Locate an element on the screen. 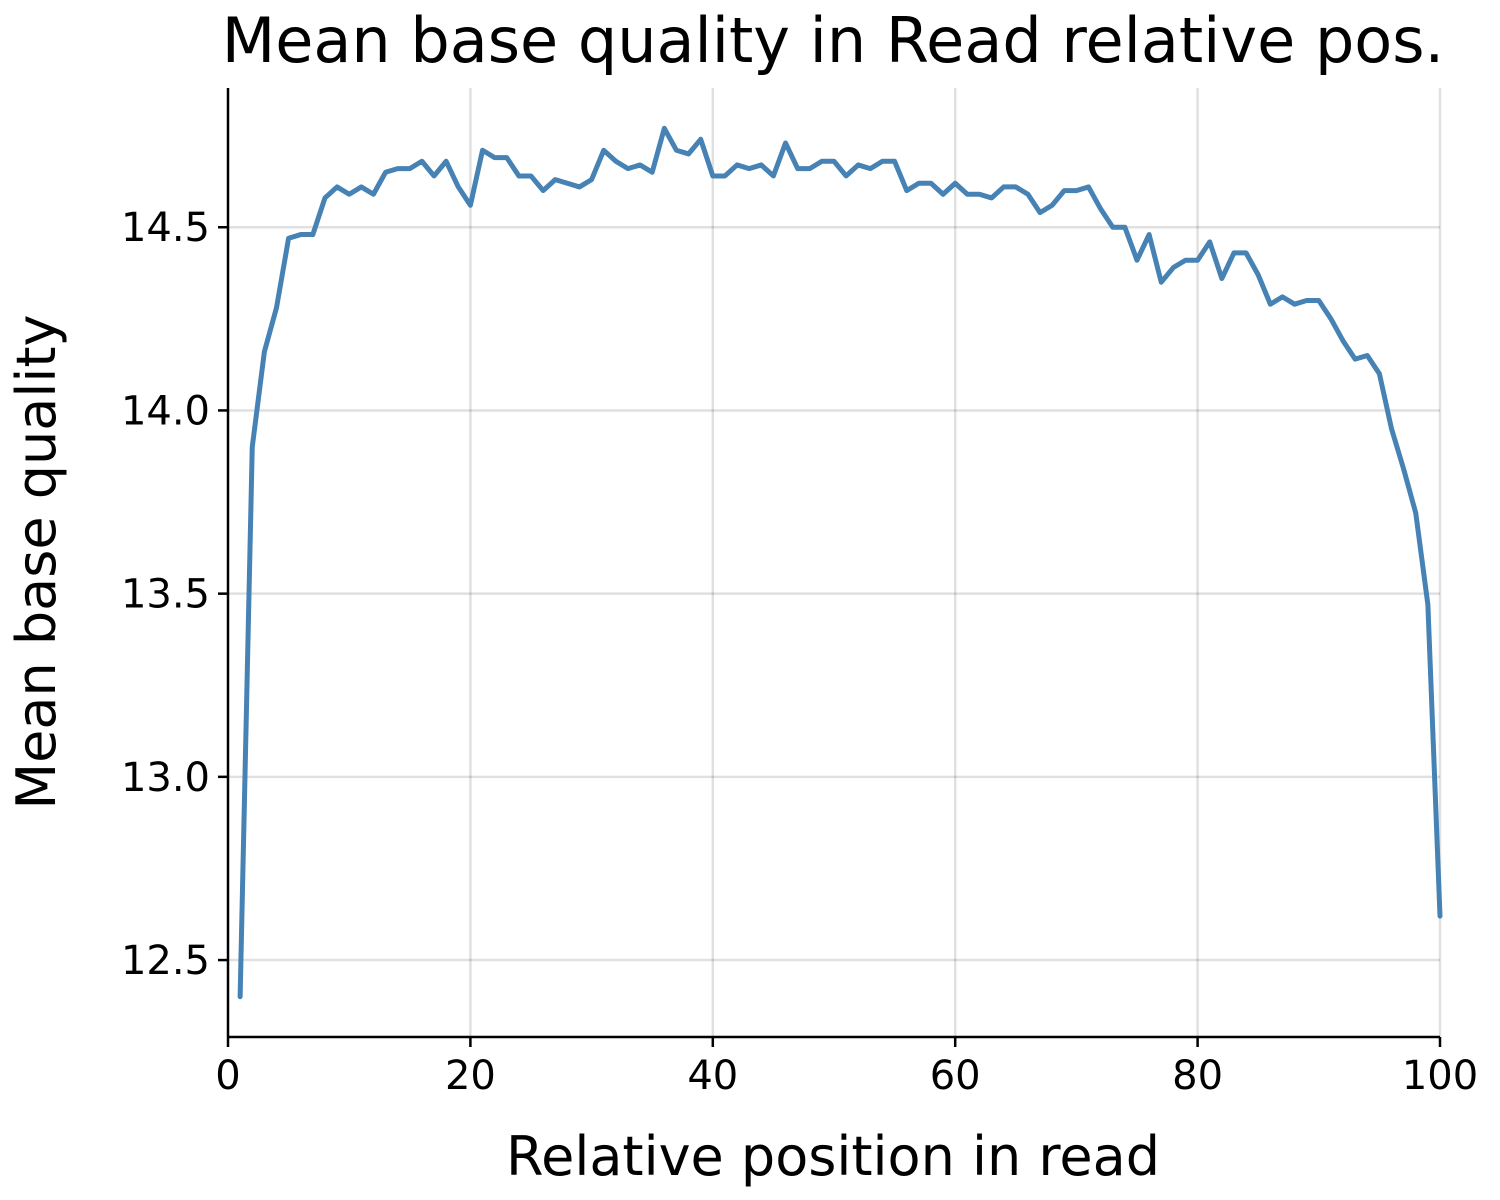 This screenshot has width=1500, height=1200. x-tick-label: 0 is located at coordinates (227, 1076).